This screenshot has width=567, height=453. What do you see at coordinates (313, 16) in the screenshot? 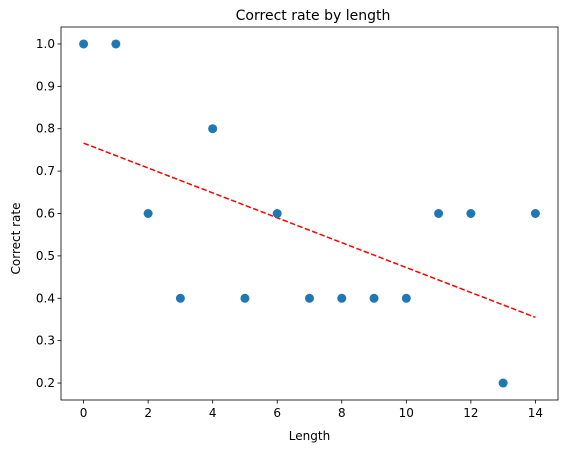
I see `chart-title: Correct rate by length` at bounding box center [313, 16].